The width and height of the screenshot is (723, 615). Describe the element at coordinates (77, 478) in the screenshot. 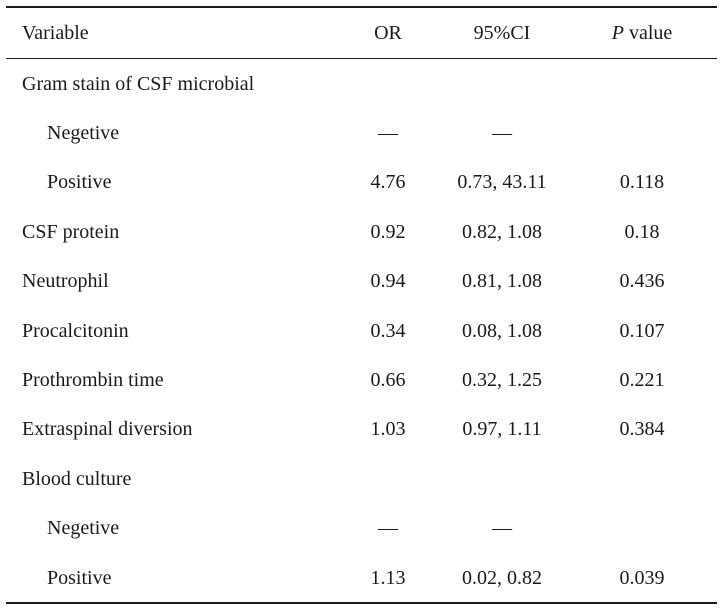

I see `cell-variable: Blood culture` at that location.